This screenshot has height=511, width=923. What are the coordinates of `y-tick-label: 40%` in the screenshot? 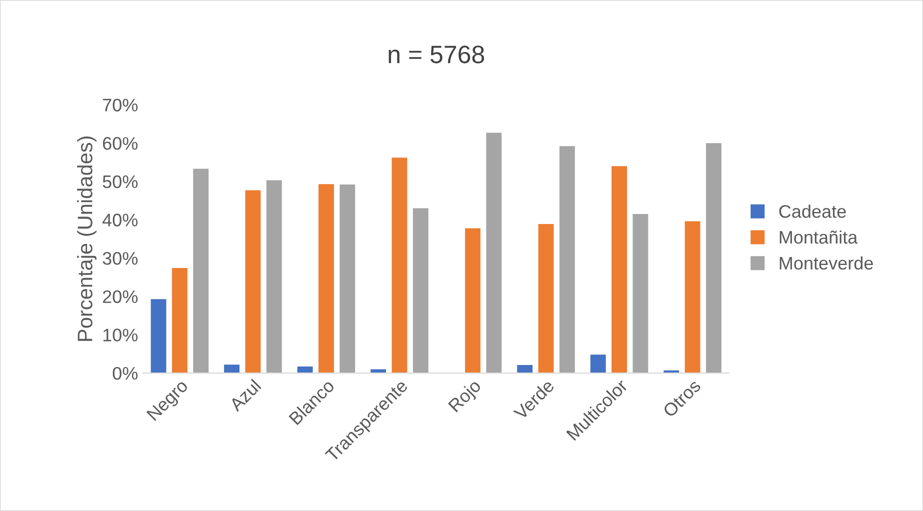 It's located at (120, 220).